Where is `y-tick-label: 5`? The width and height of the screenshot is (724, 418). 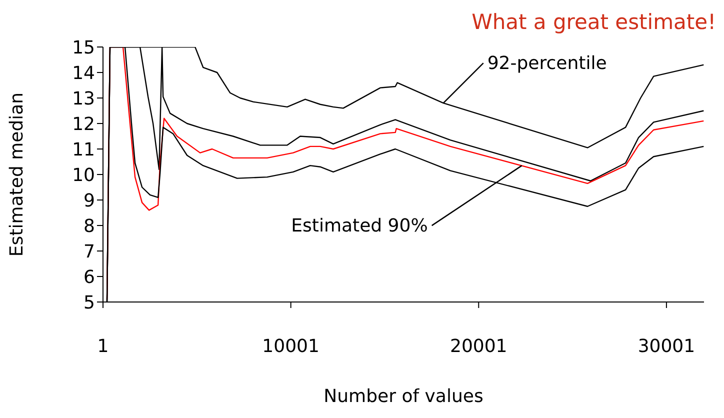 y-tick-label: 5 is located at coordinates (89, 303).